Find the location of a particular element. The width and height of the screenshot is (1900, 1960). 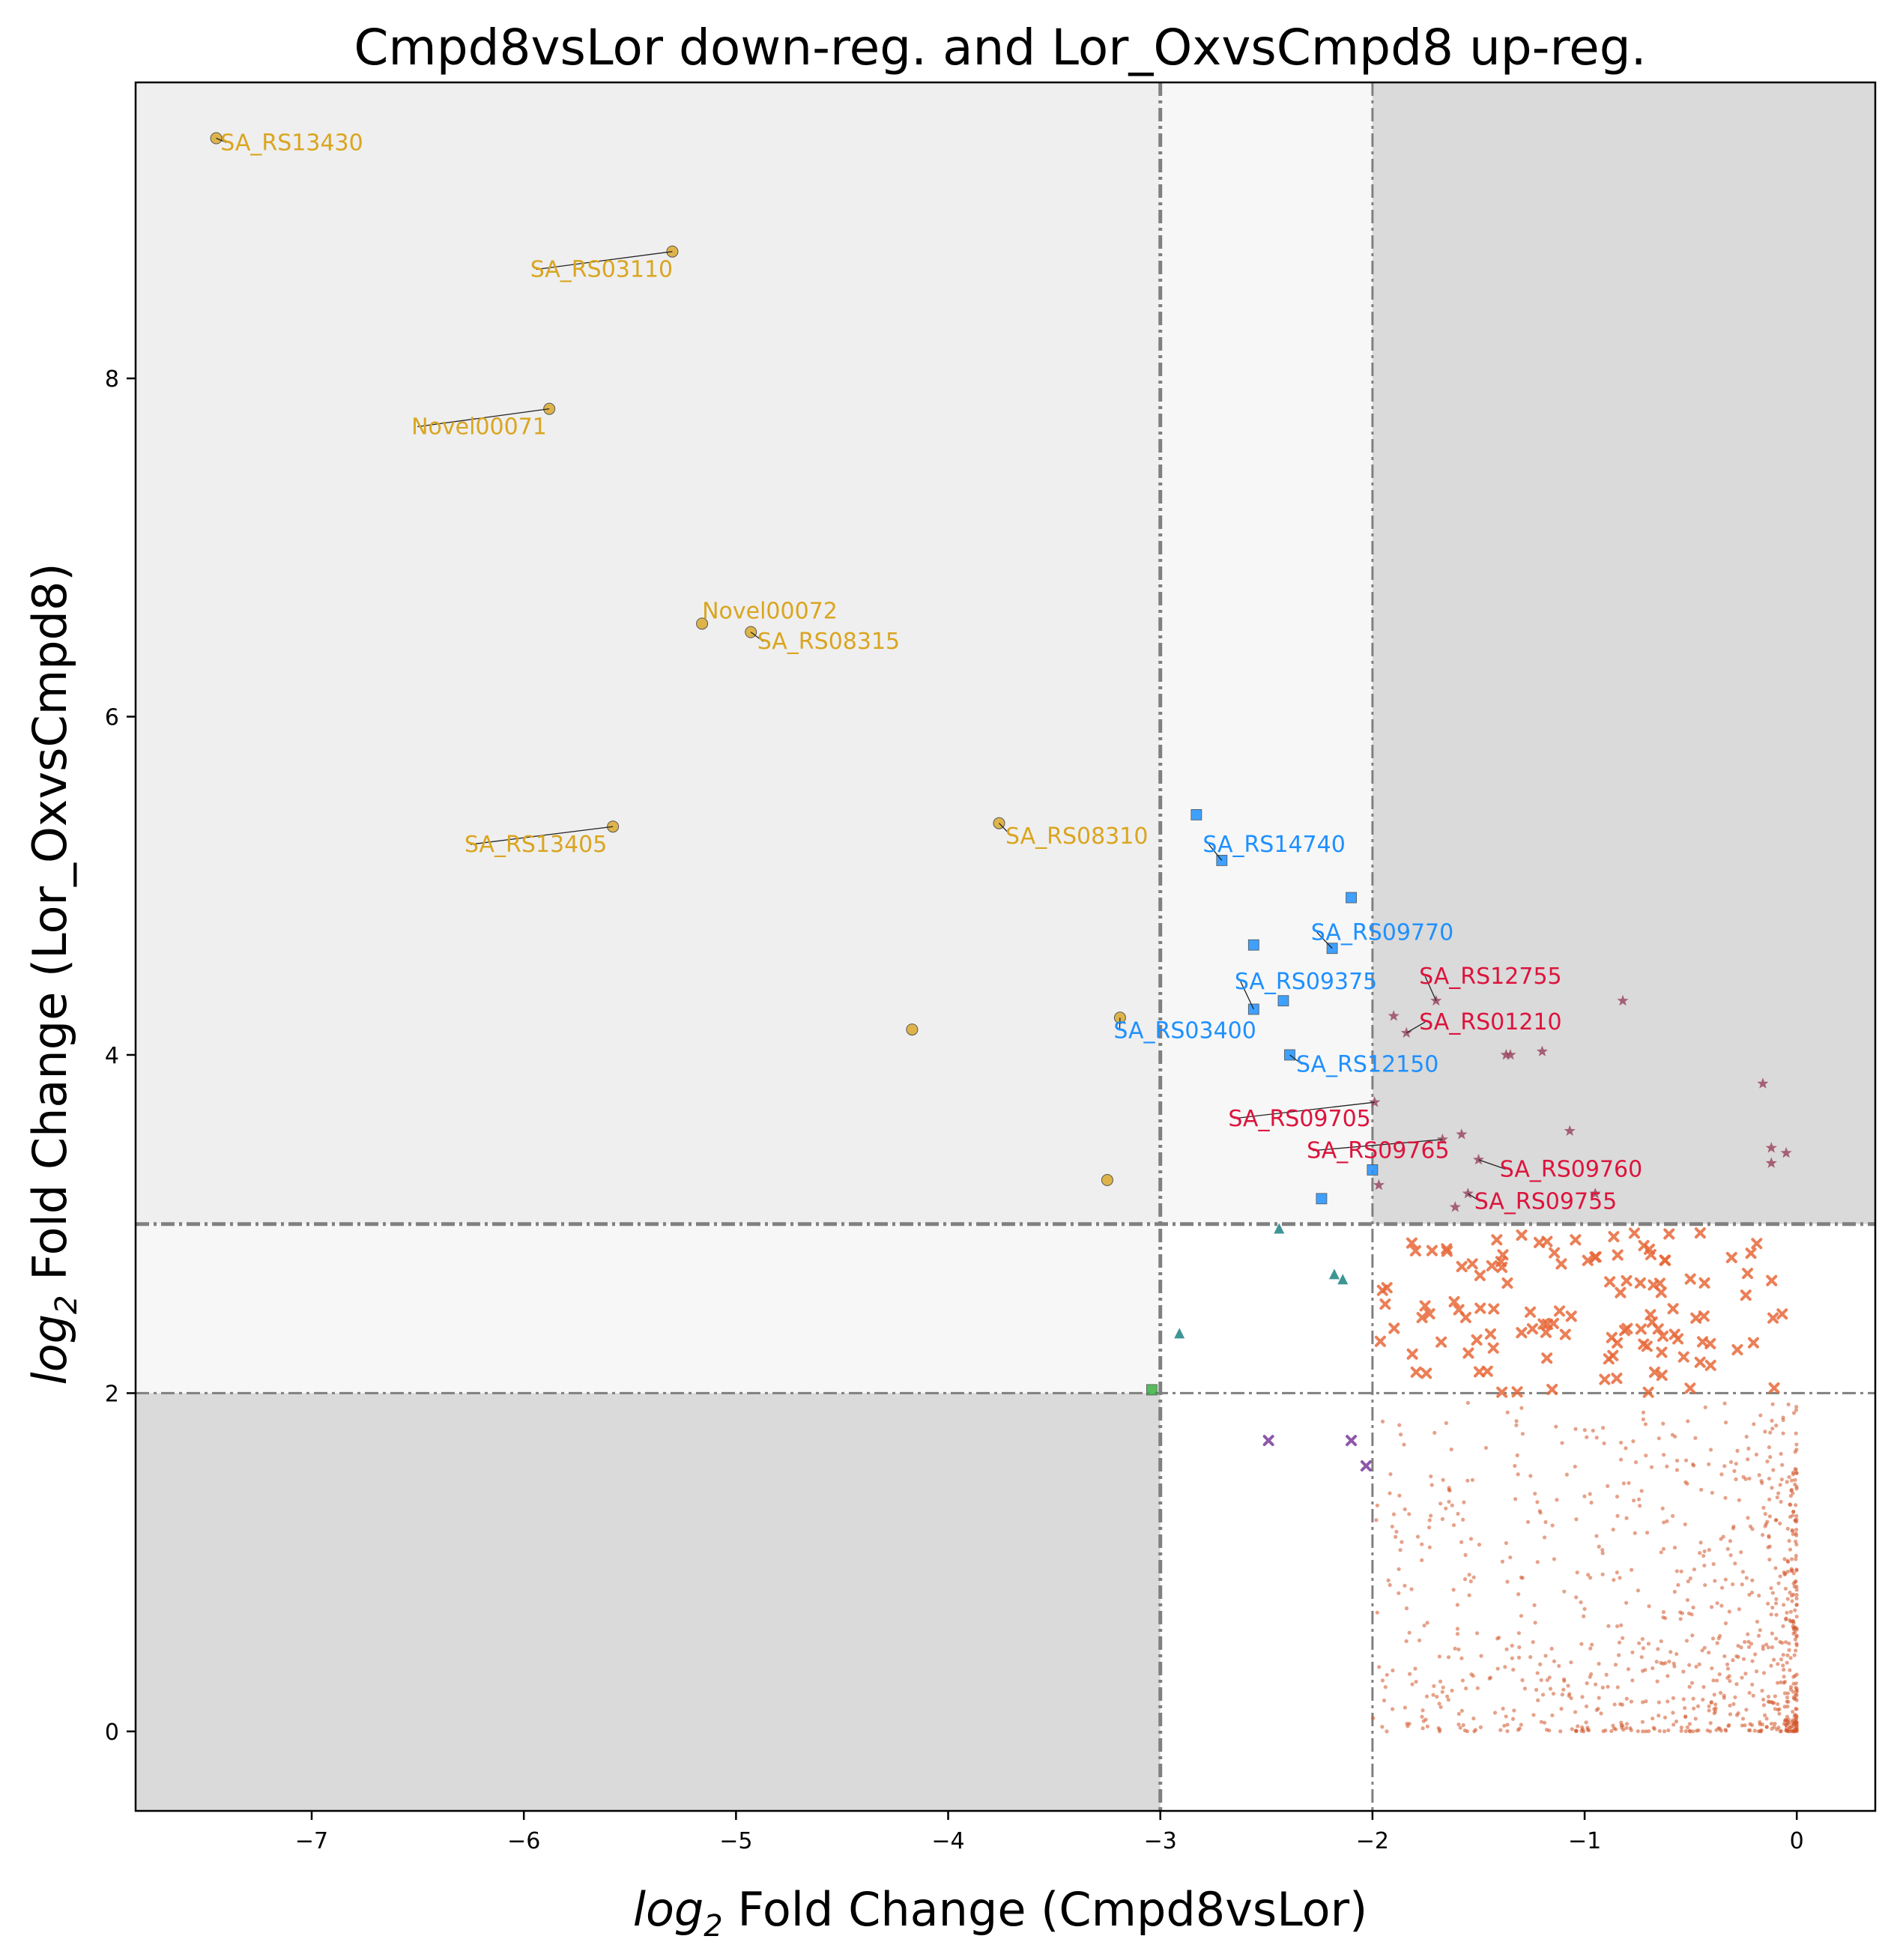

x-tick-label: −4 is located at coordinates (948, 1841).